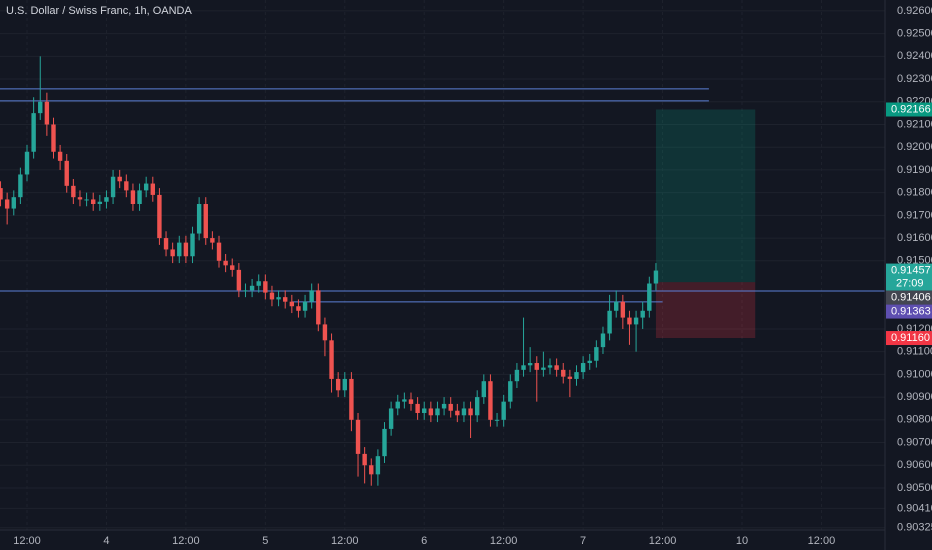  What do you see at coordinates (99, 11) in the screenshot?
I see `chart-title: U.S. Dollar / Swiss Franc, 1h, OANDA` at bounding box center [99, 11].